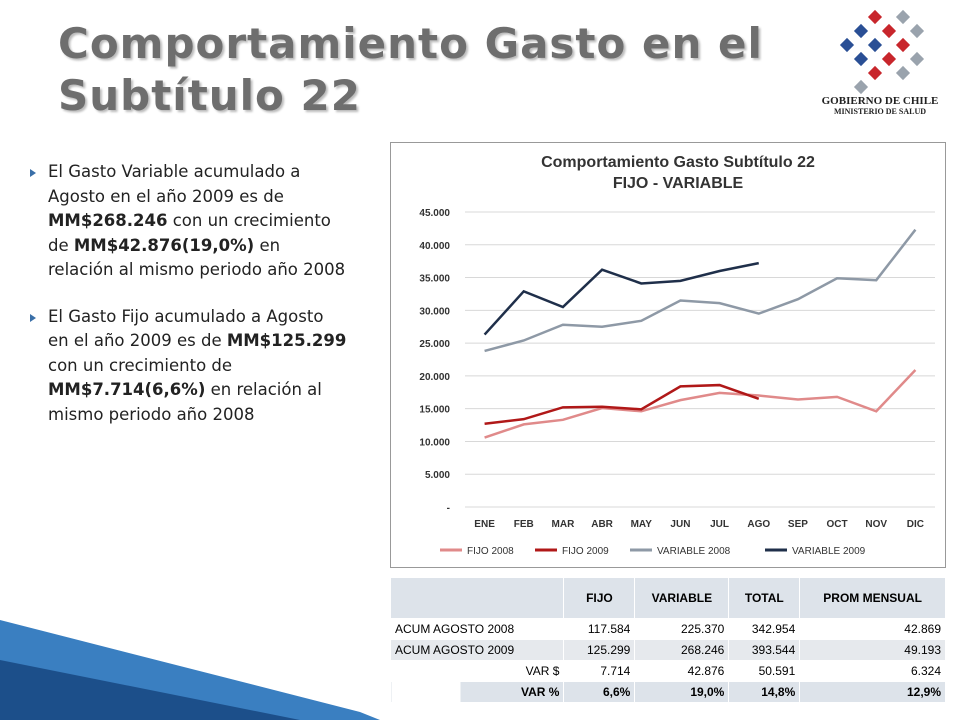 The width and height of the screenshot is (960, 720). Describe the element at coordinates (872, 671) in the screenshot. I see `table-cell: 6.324` at that location.